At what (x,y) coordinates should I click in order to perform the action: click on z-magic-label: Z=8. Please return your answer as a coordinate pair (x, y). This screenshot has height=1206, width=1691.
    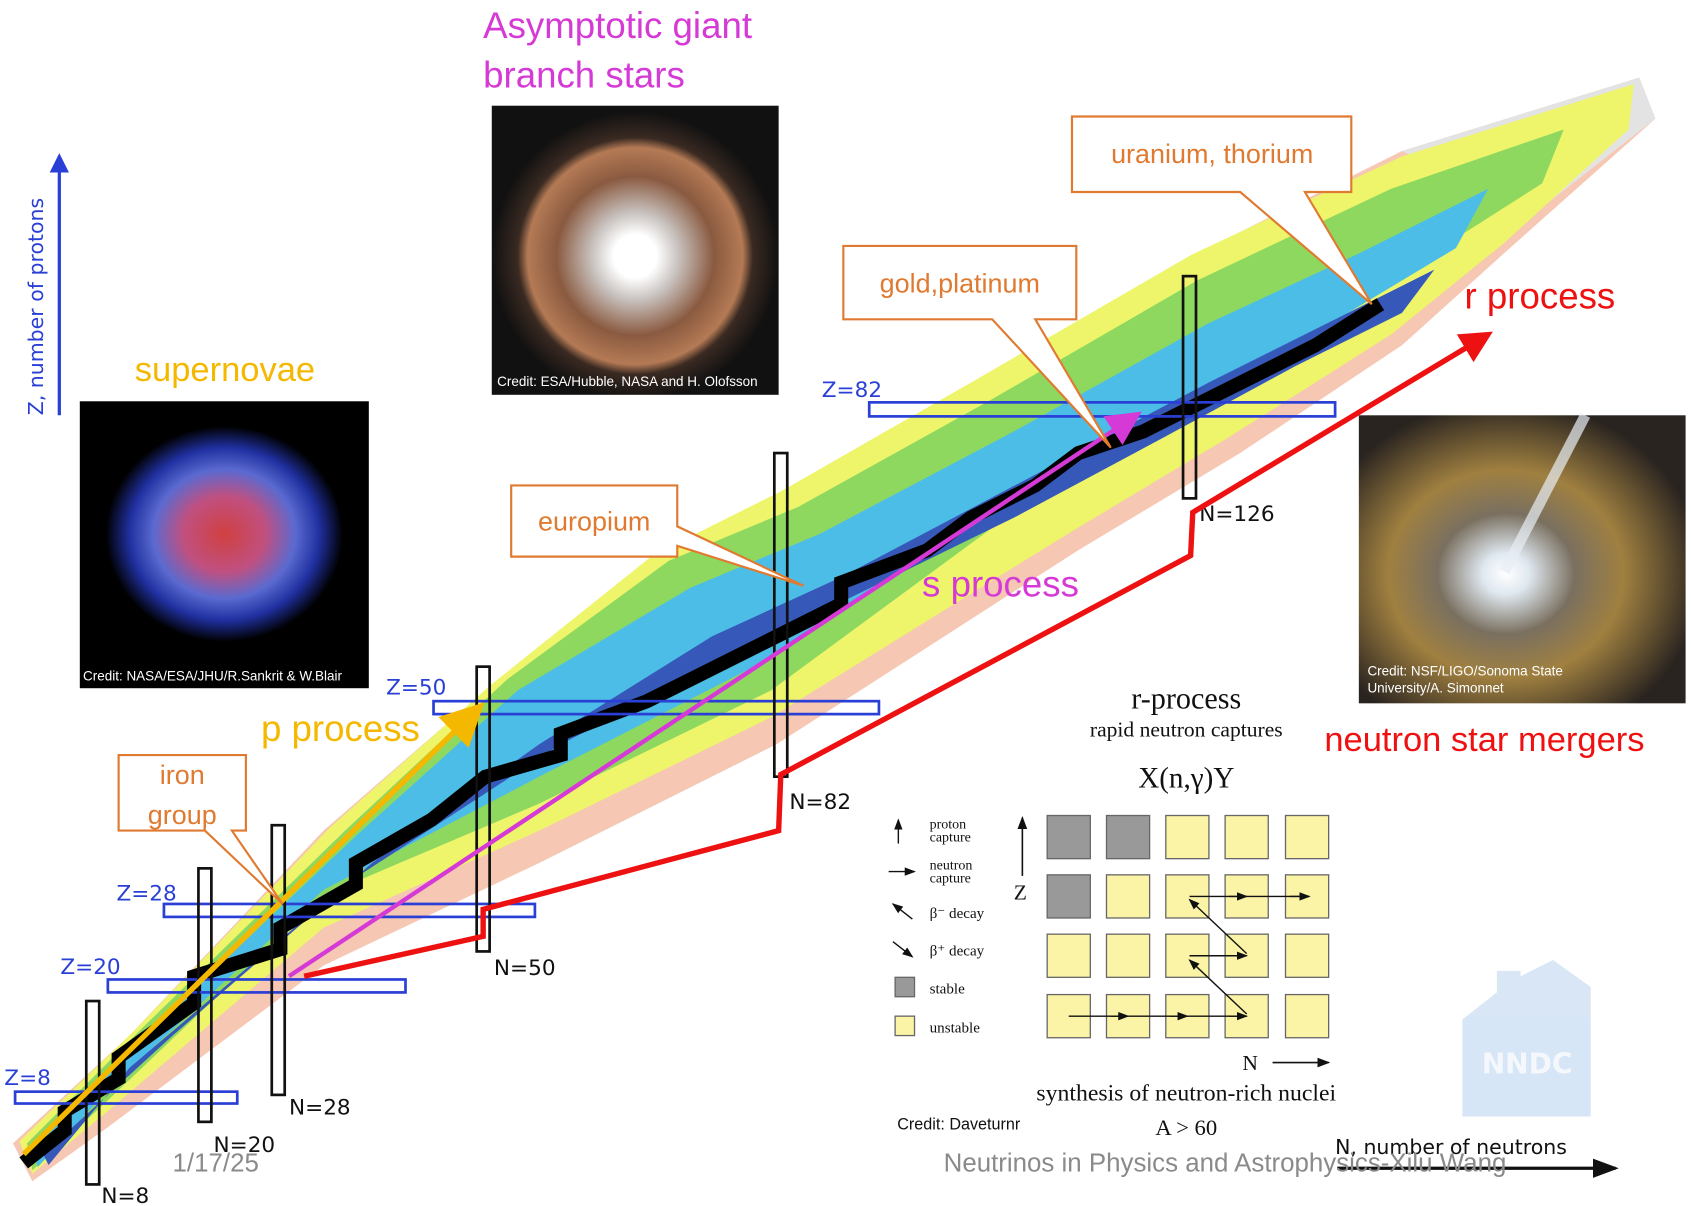
    Looking at the image, I should click on (27, 1078).